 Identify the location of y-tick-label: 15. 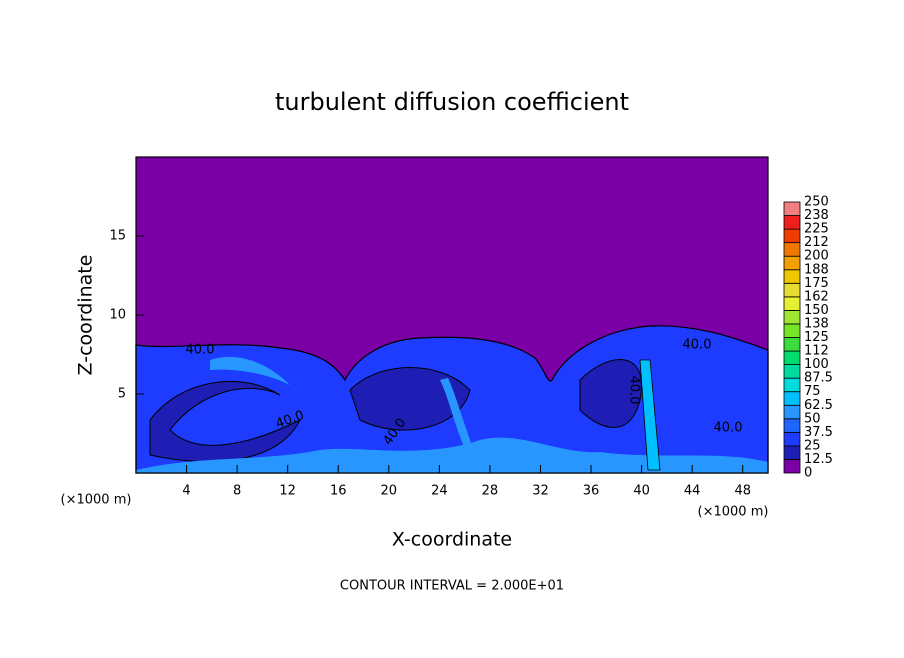
(117, 236).